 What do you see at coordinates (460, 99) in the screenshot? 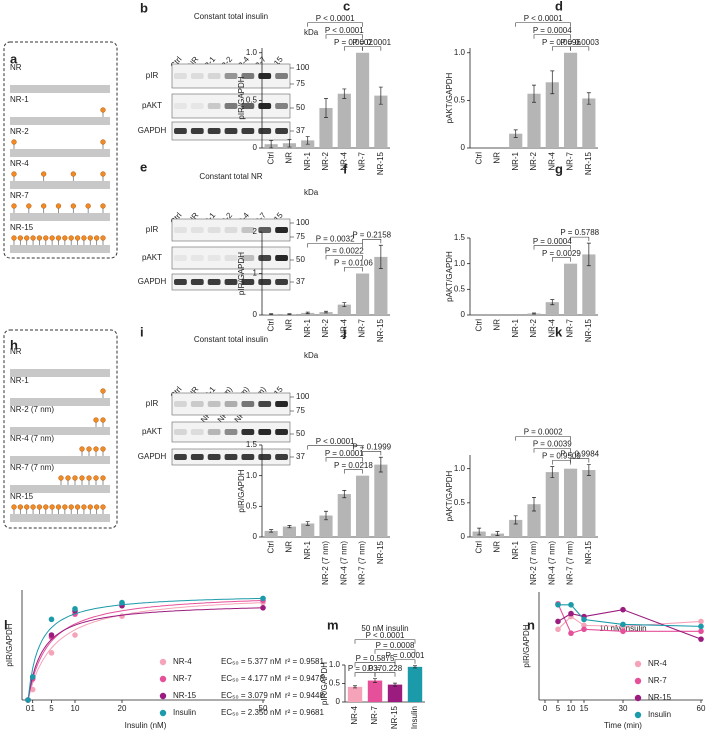
I see `y-tick-label: 0.5` at bounding box center [460, 99].